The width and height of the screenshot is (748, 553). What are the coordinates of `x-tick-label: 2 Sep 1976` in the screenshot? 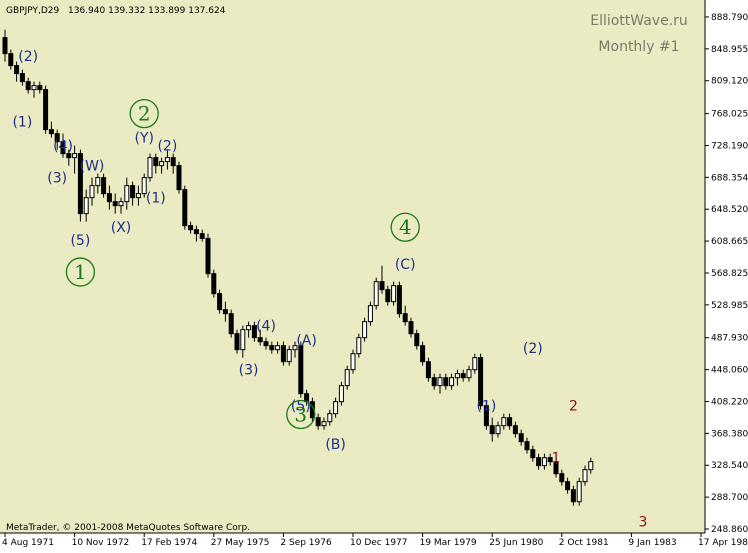 It's located at (306, 543).